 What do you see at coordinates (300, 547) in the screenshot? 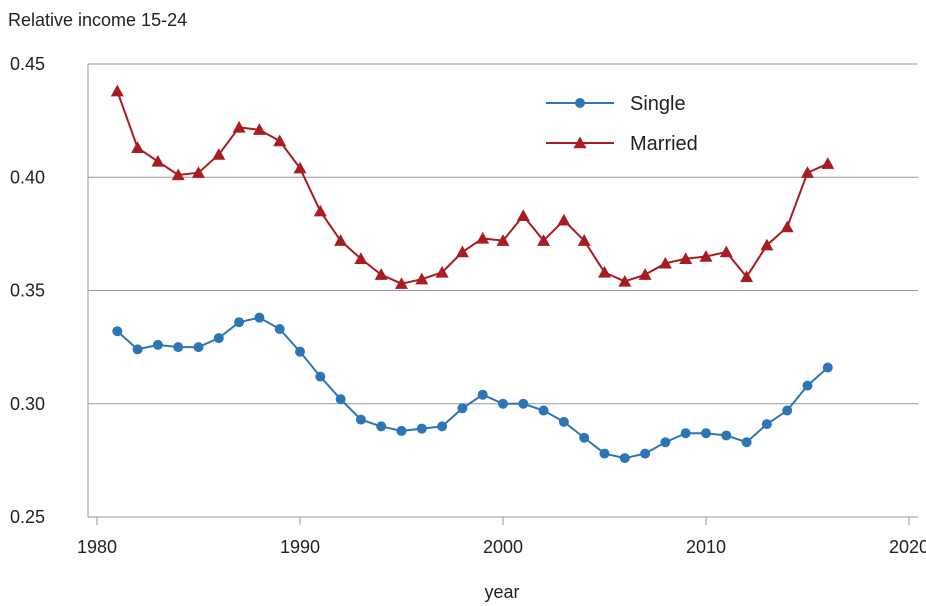
I see `x-tick-label: 1990` at bounding box center [300, 547].